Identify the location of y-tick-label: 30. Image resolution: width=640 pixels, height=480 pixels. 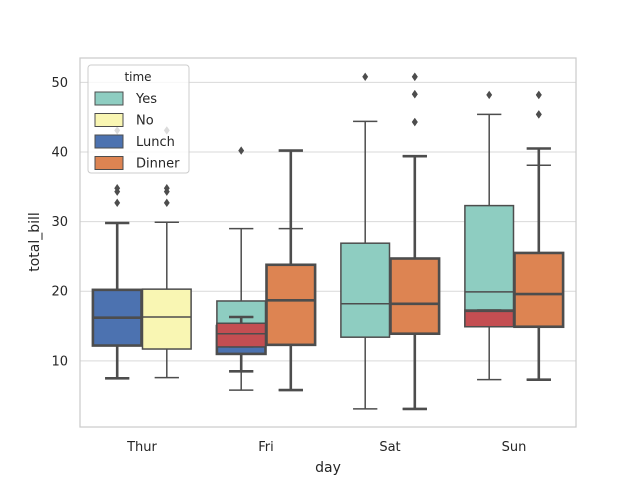
(59, 222).